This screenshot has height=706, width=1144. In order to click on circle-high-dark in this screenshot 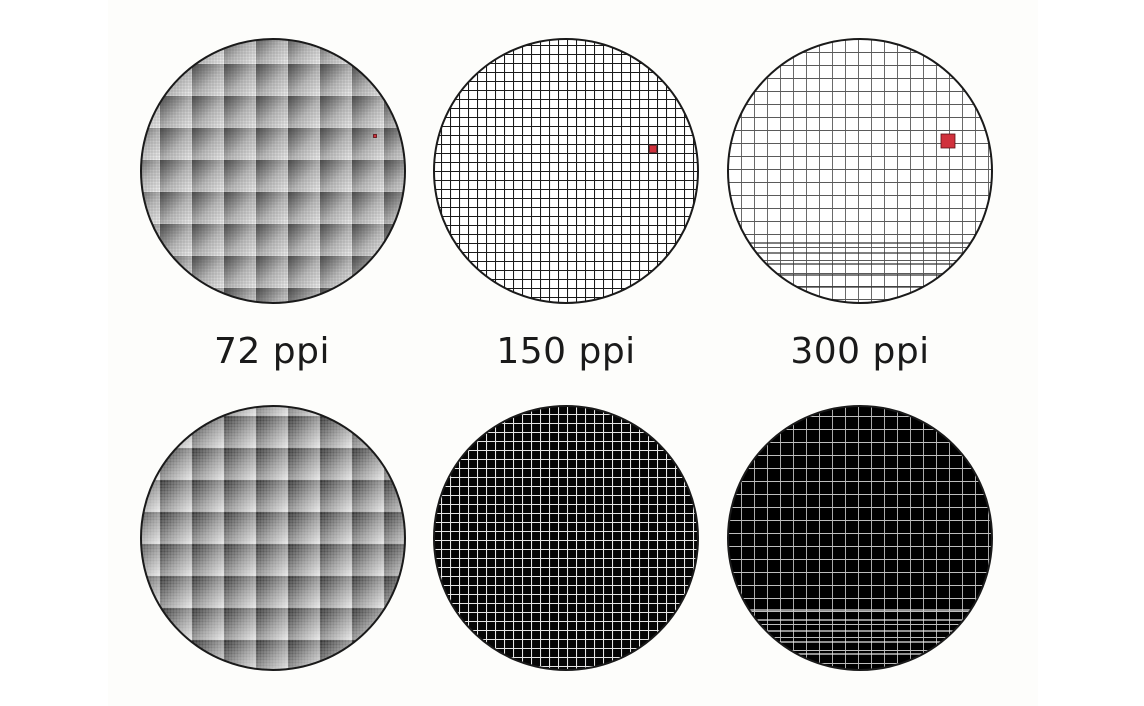, I will do `click(860, 538)`.